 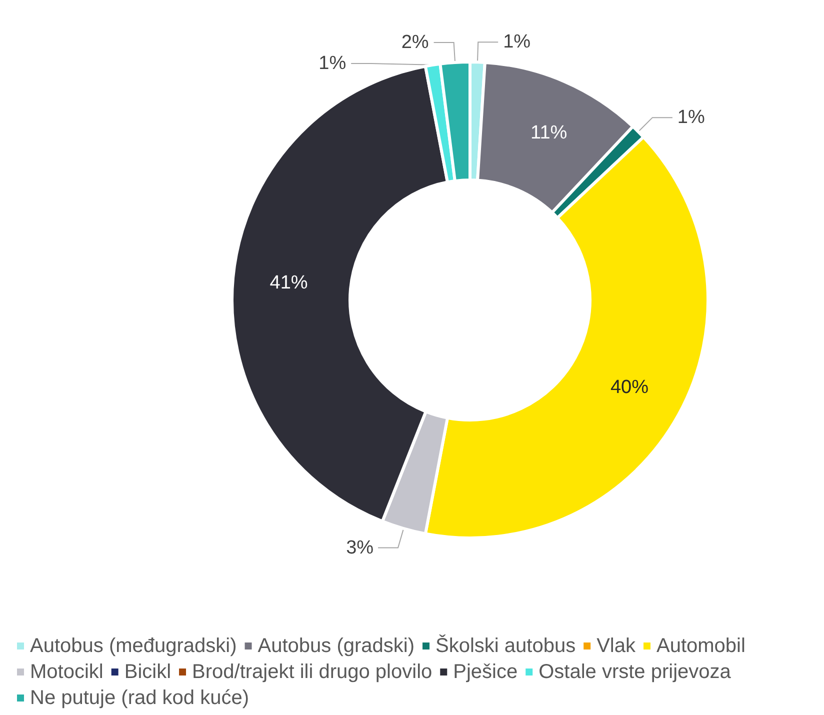 What do you see at coordinates (133, 646) in the screenshot?
I see `legend-label: Autobus (međugradski)` at bounding box center [133, 646].